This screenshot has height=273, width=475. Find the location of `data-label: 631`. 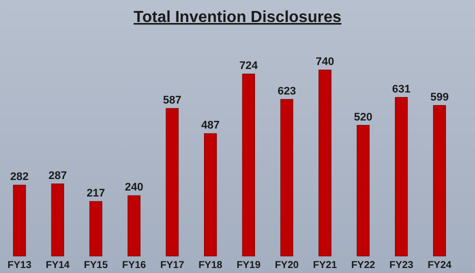

data-label: 631 is located at coordinates (401, 89).